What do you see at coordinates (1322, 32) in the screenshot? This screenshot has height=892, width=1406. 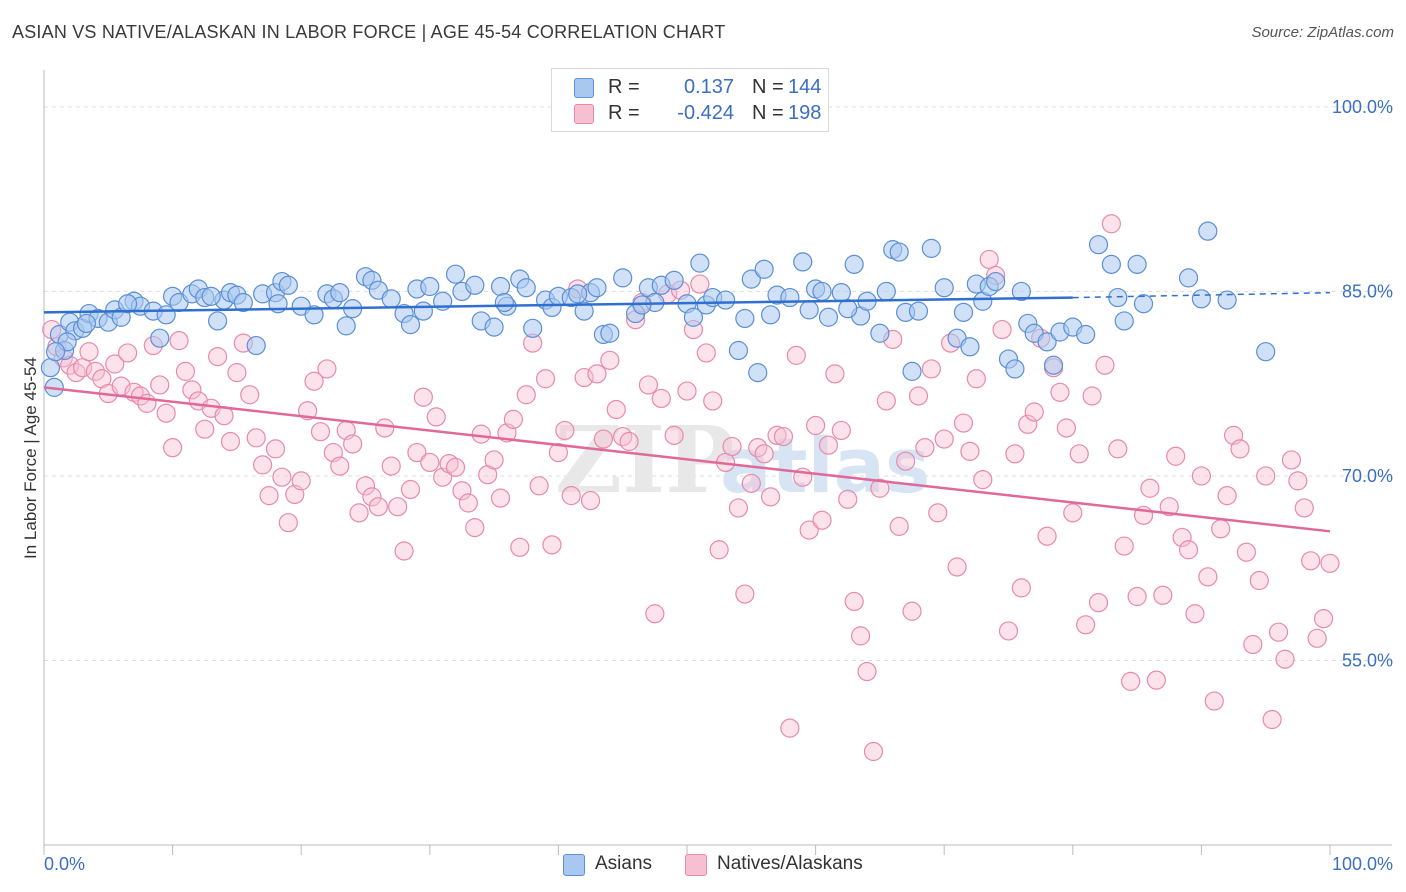 I see `source-credit: Source: ZipAtlas.com` at bounding box center [1322, 32].